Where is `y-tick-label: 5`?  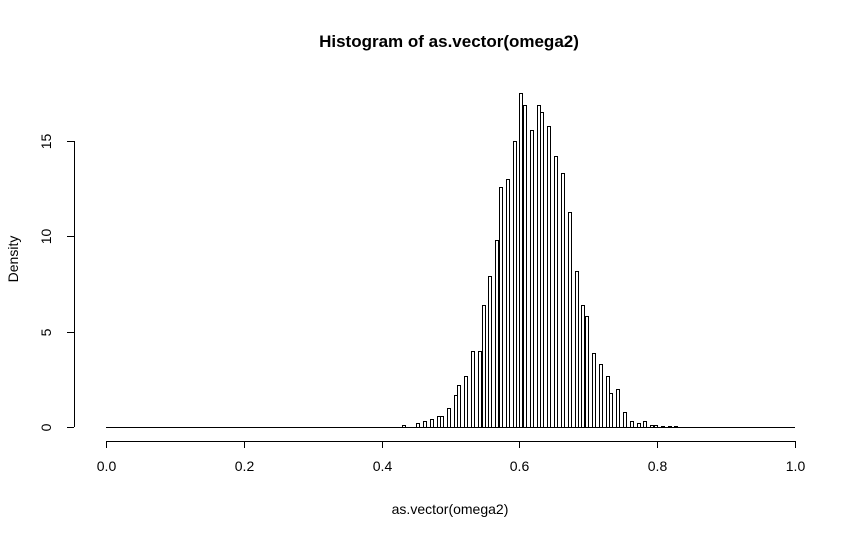 y-tick-label: 5 is located at coordinates (46, 332).